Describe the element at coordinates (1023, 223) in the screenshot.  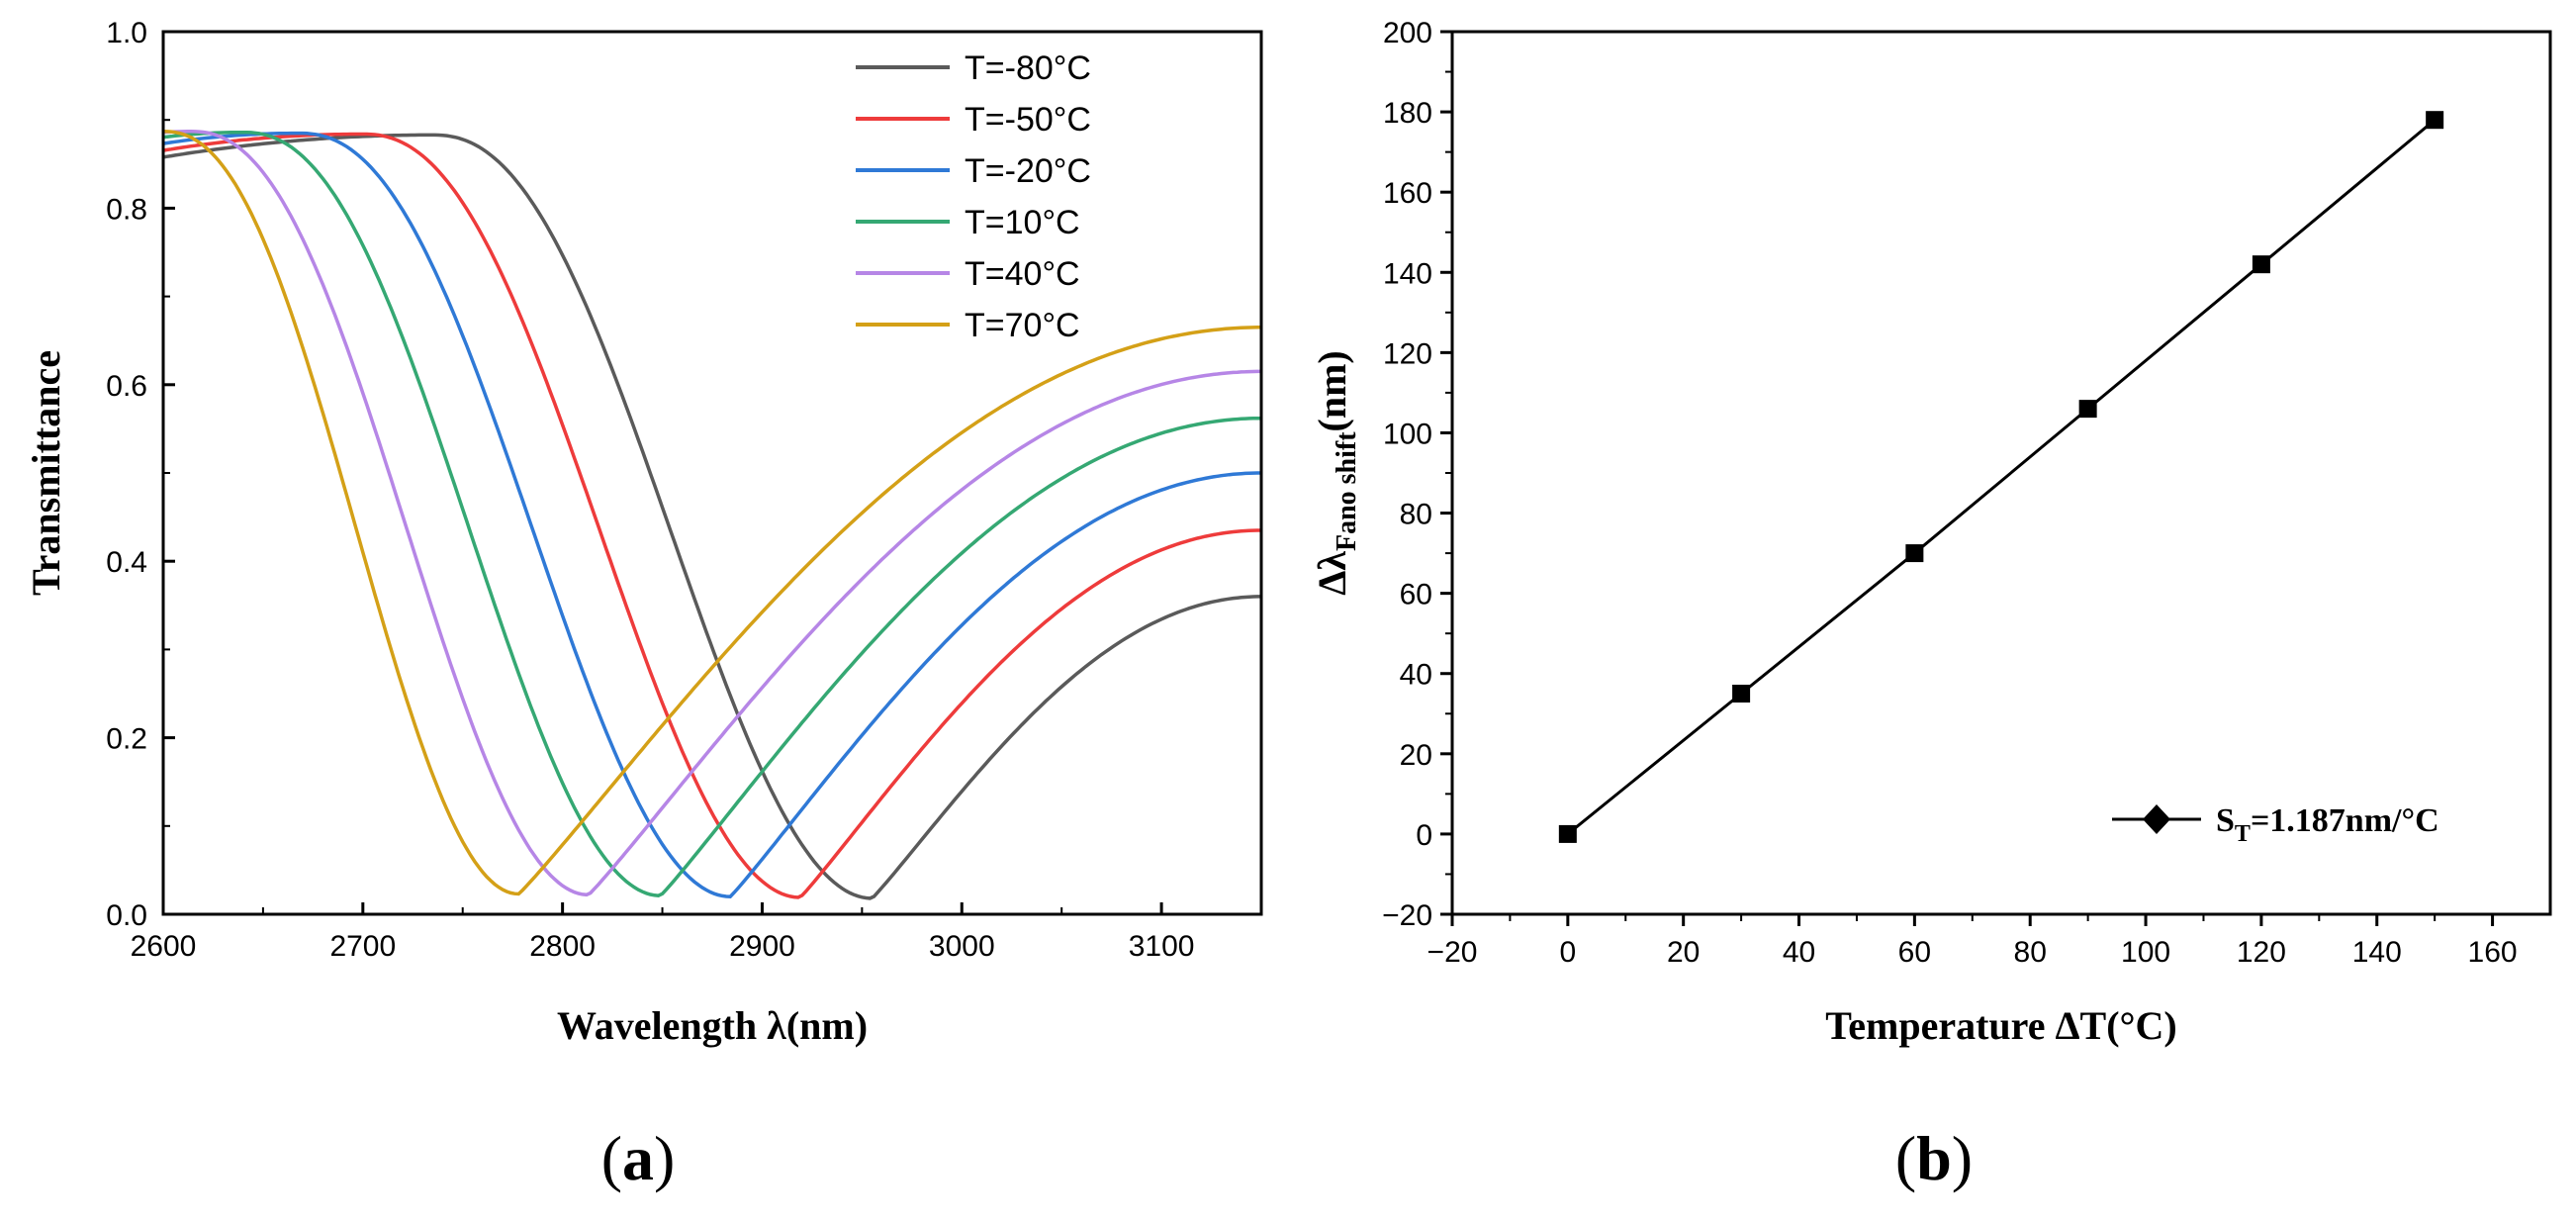
I see `legend-label-3: T=10°C` at that location.